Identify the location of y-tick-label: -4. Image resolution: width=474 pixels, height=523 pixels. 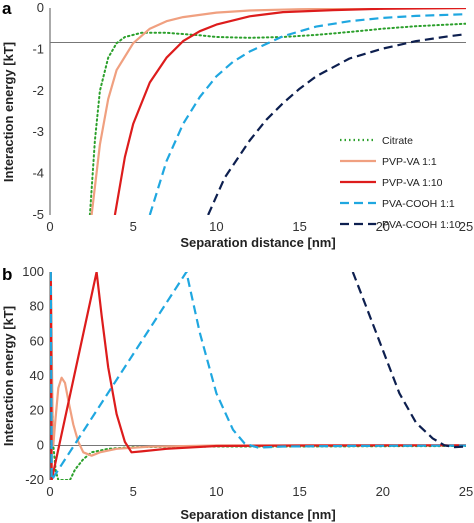
(38, 173).